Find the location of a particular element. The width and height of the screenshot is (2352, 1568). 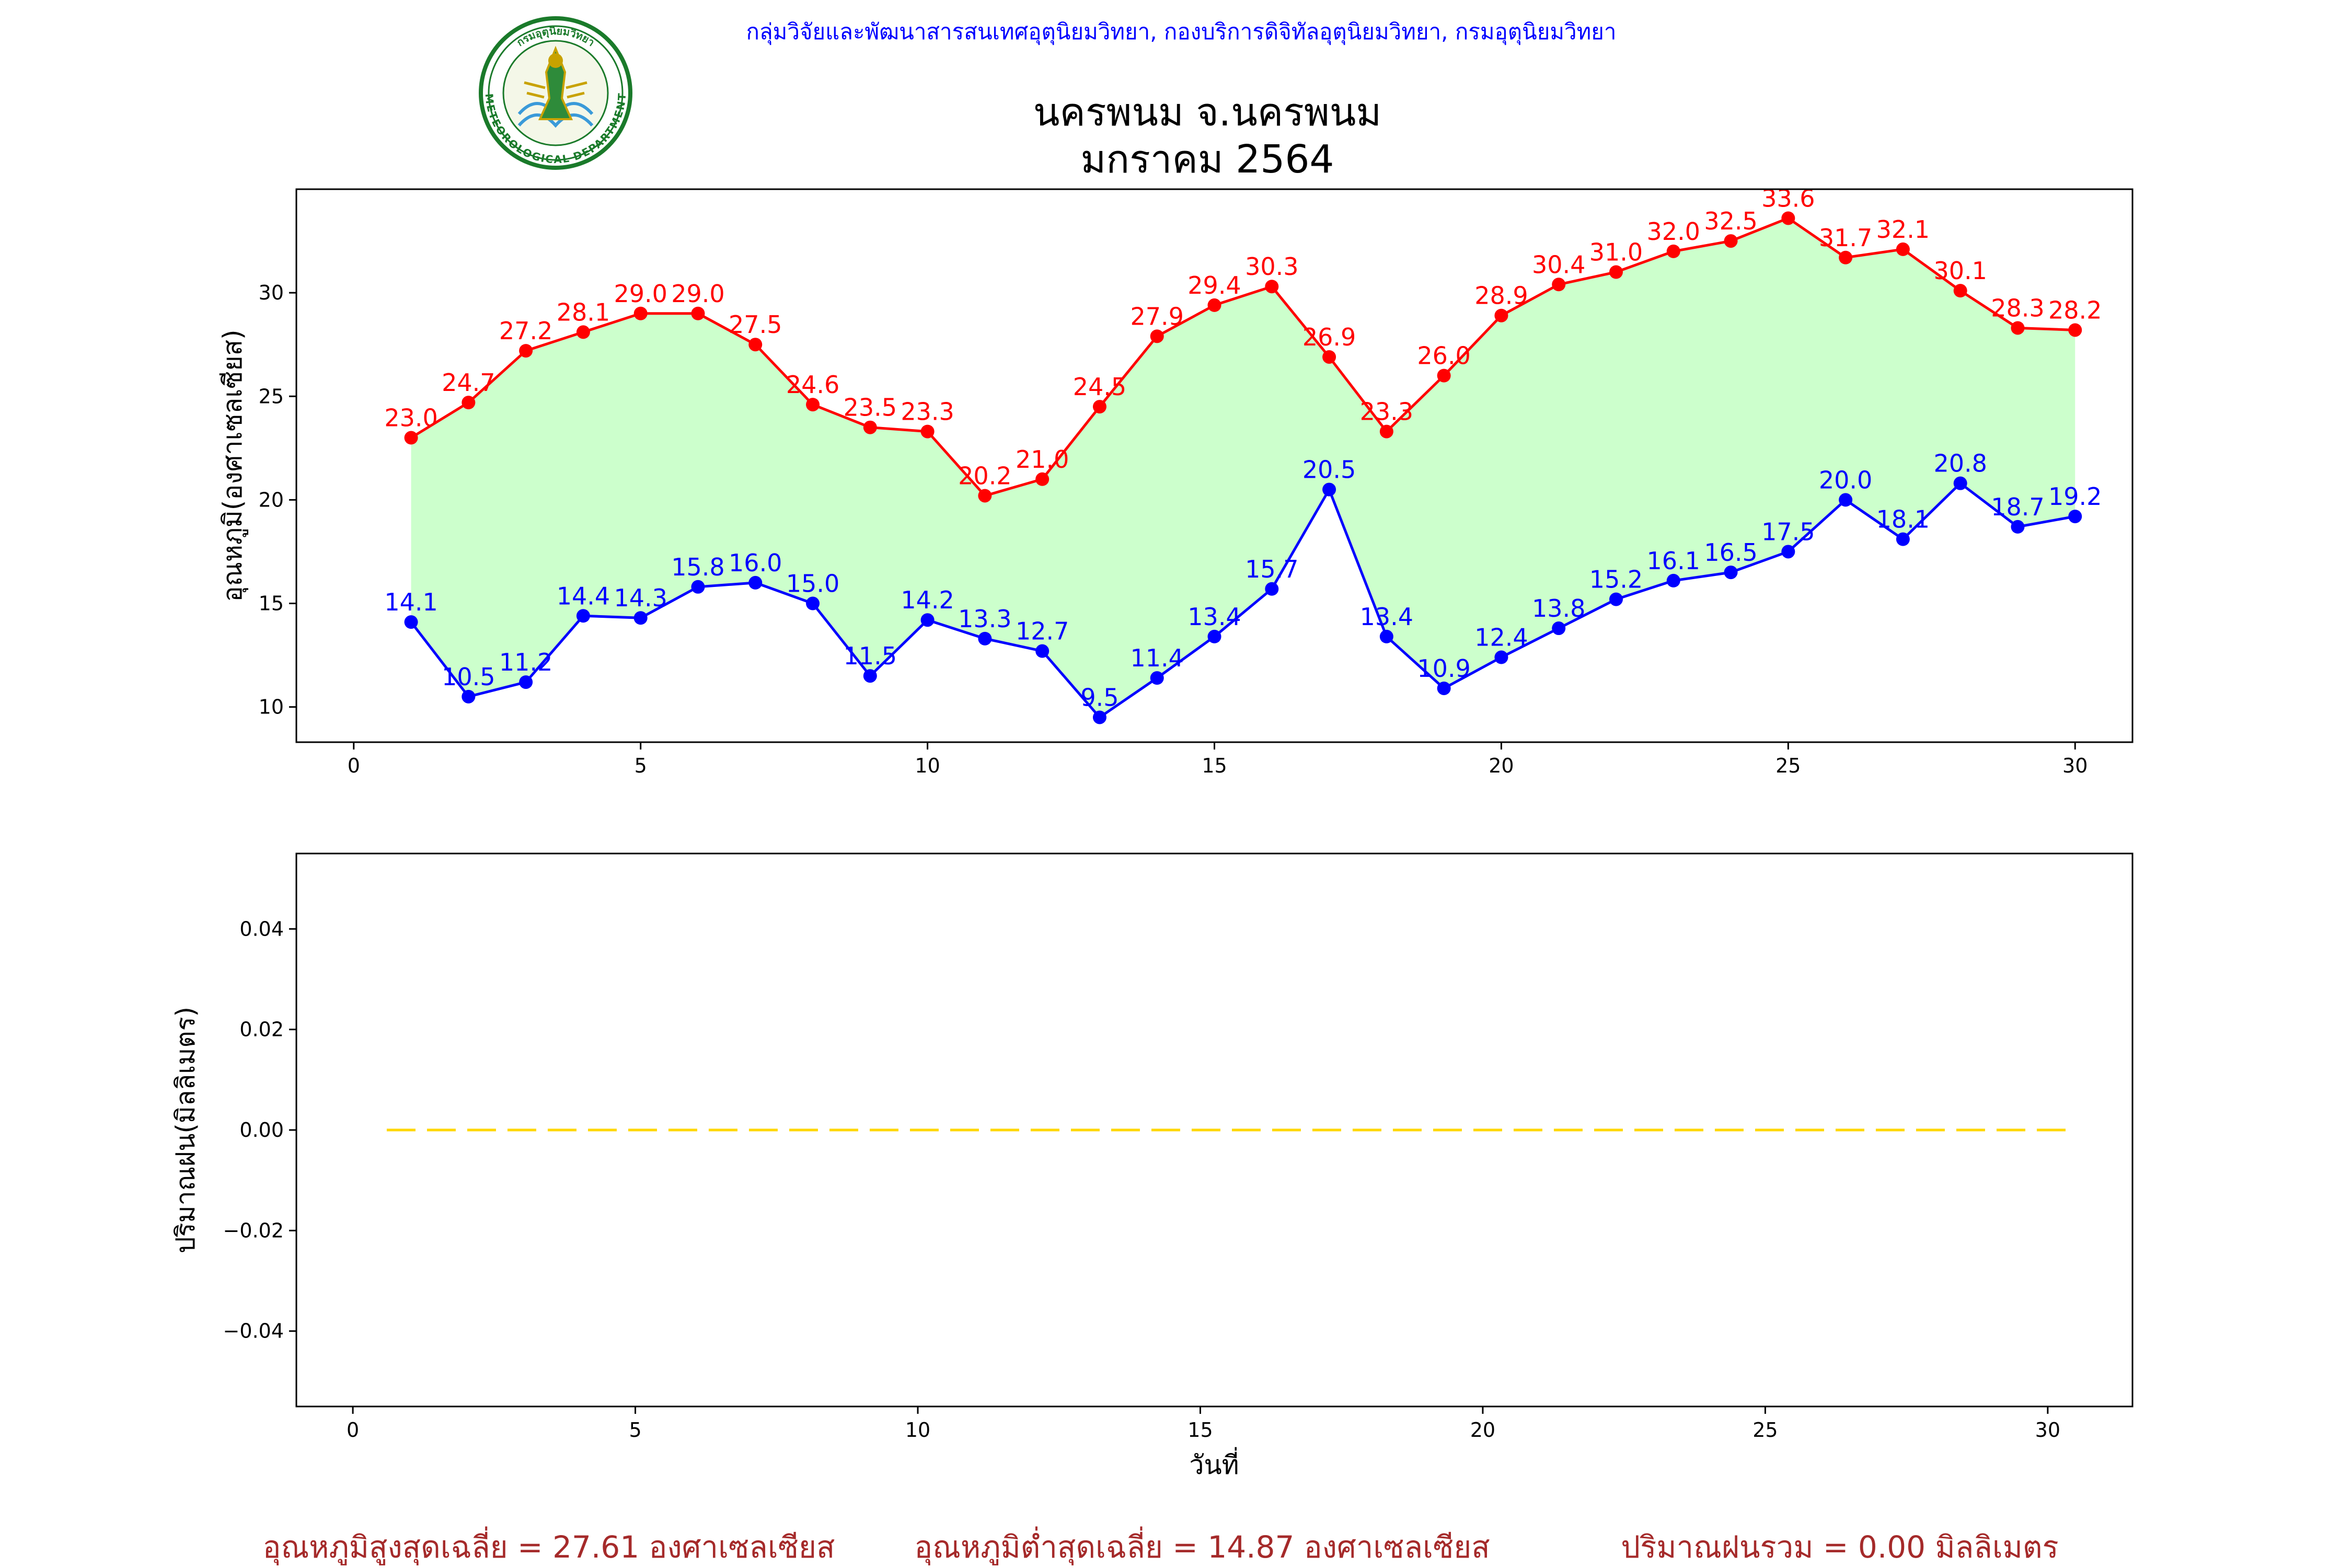

y-tick-label: 0.04 is located at coordinates (261, 928).